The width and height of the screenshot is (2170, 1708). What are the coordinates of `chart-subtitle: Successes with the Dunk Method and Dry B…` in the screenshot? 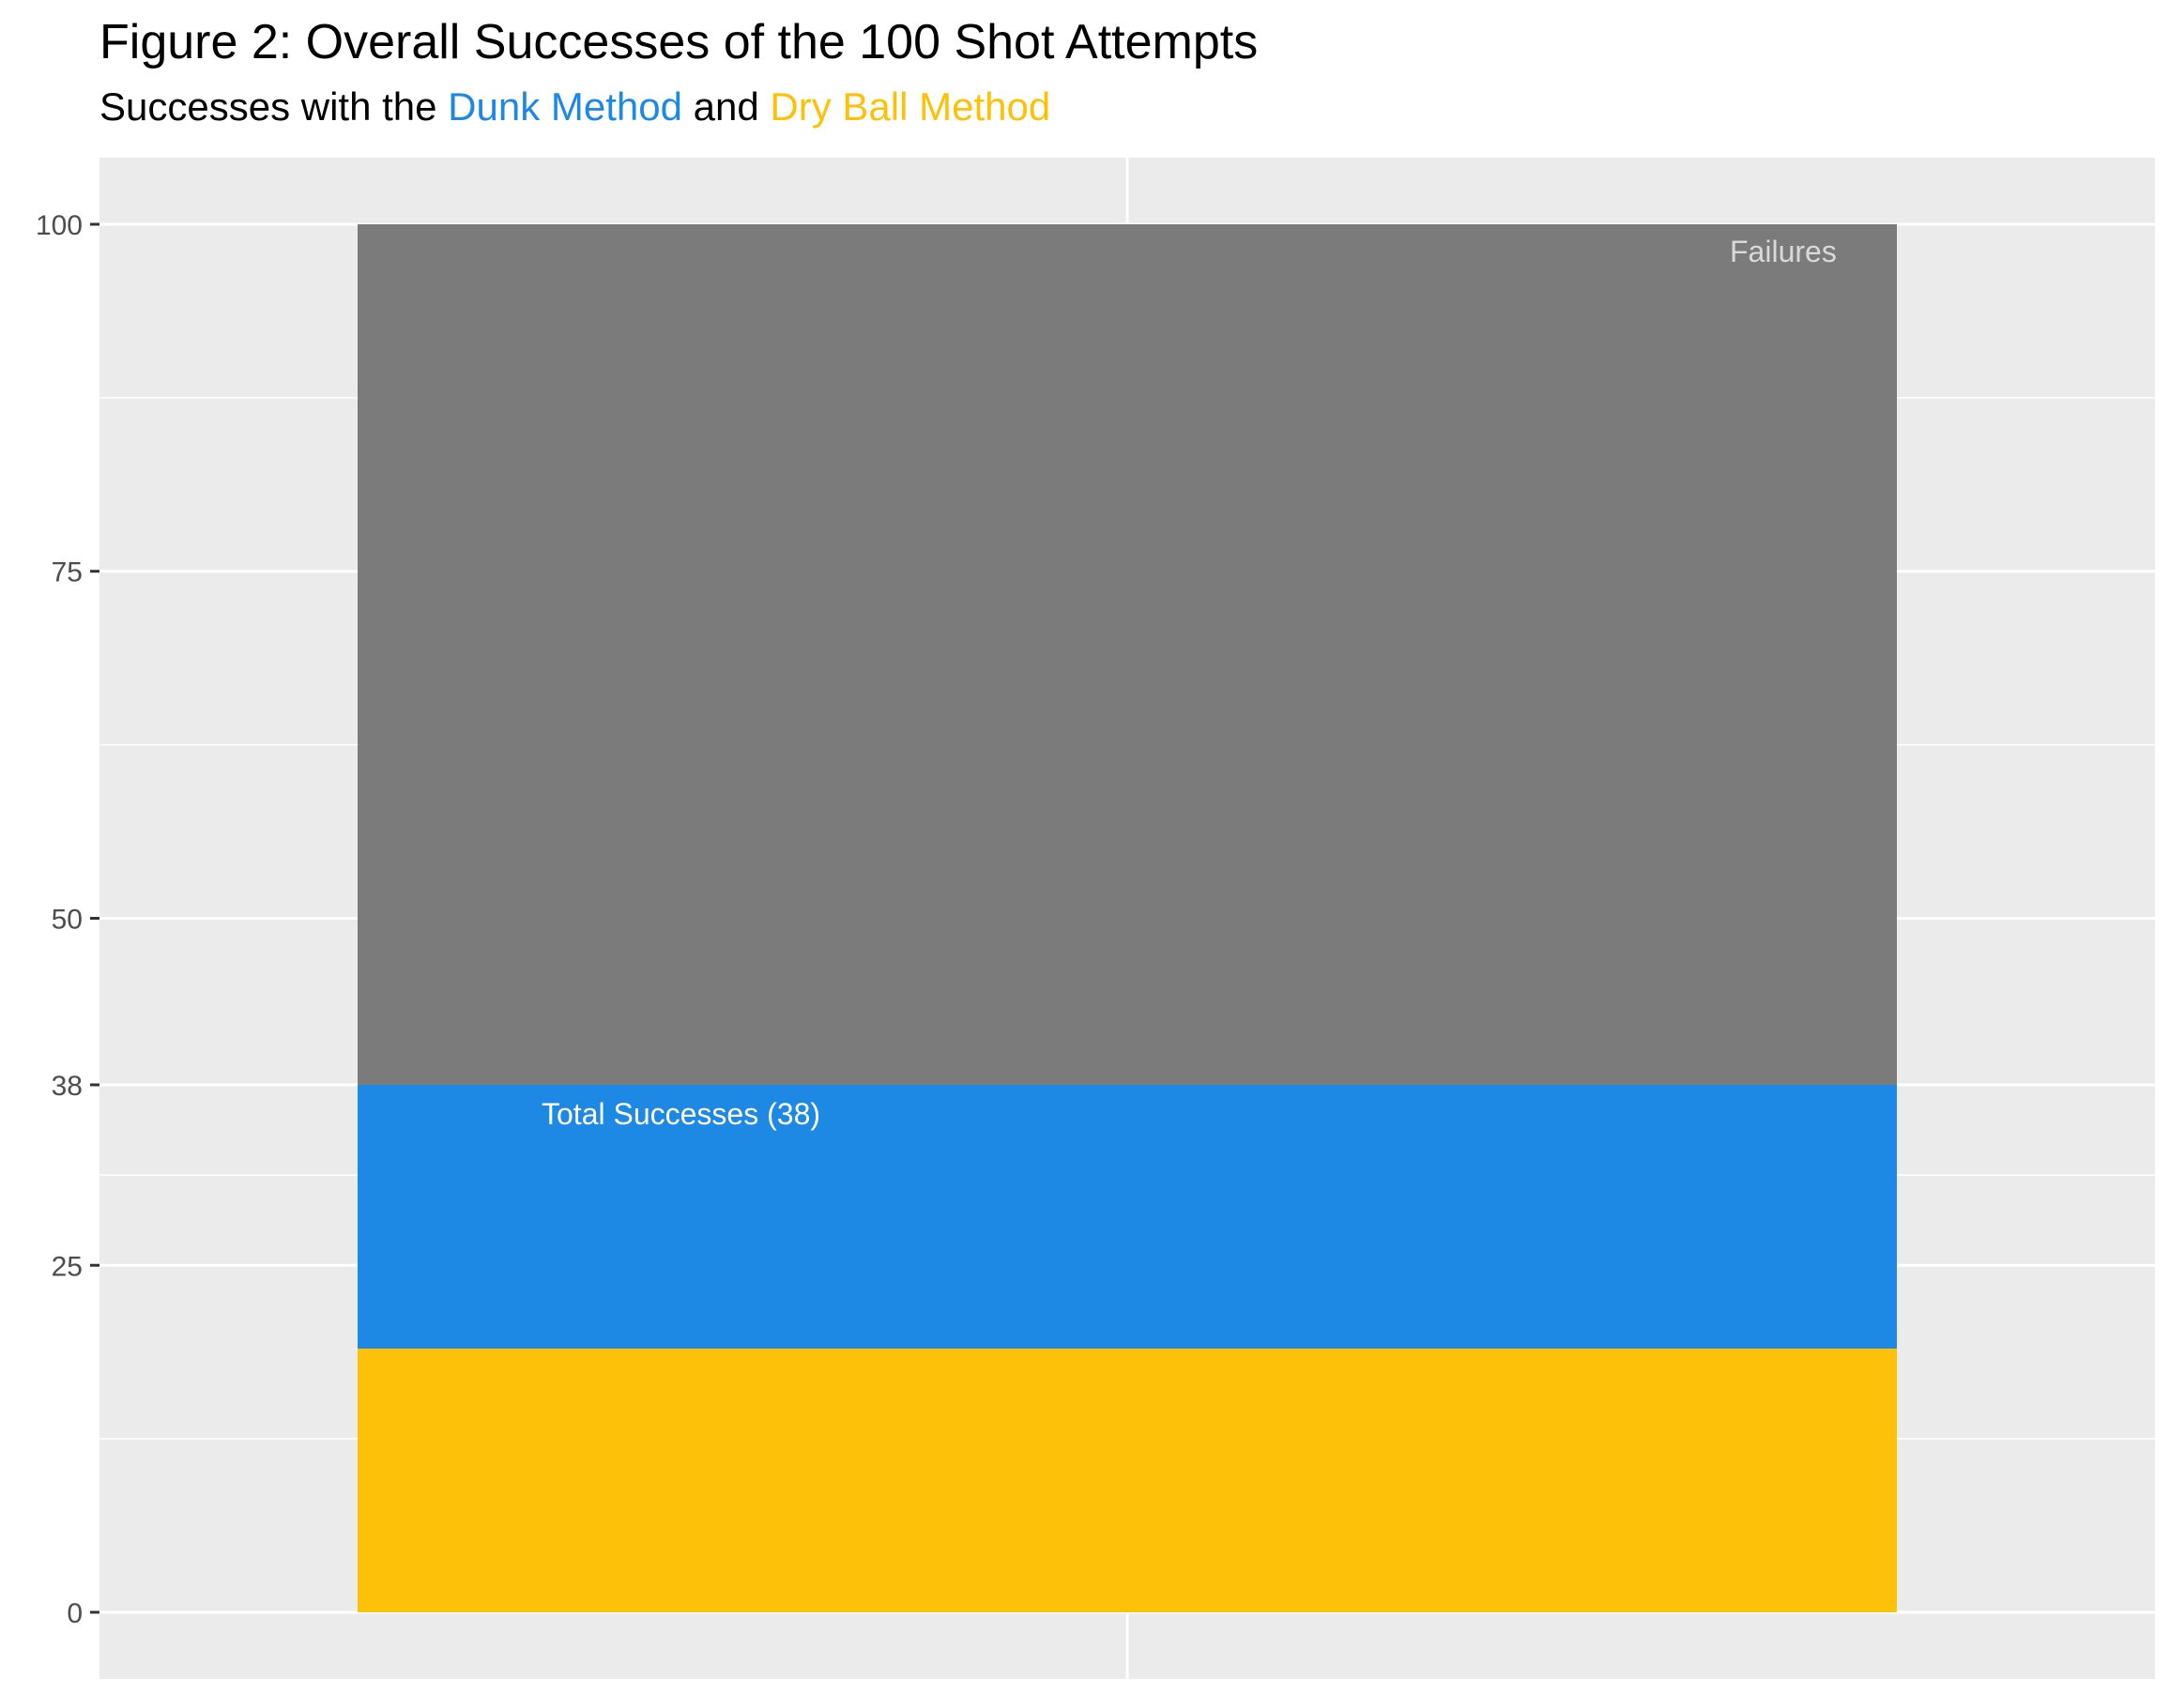 It's located at (574, 107).